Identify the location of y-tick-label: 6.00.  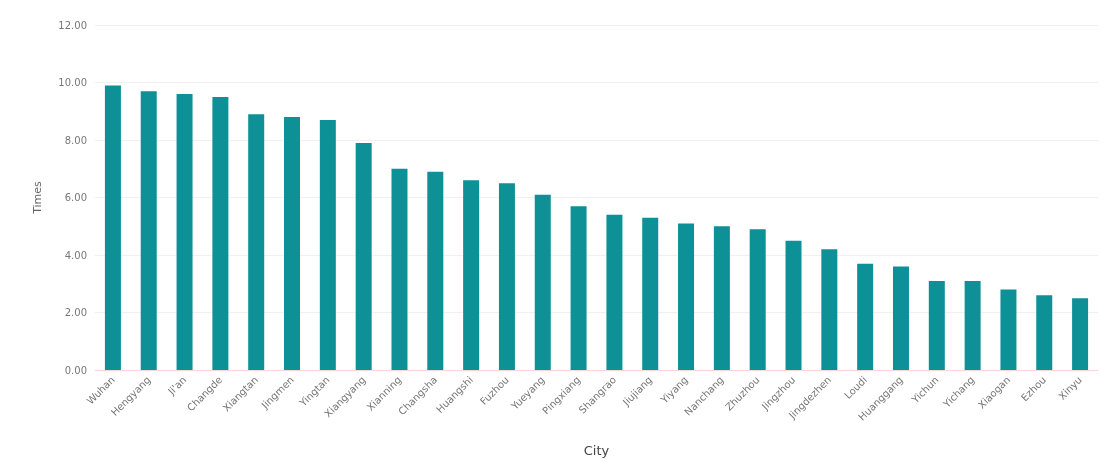
(75, 197).